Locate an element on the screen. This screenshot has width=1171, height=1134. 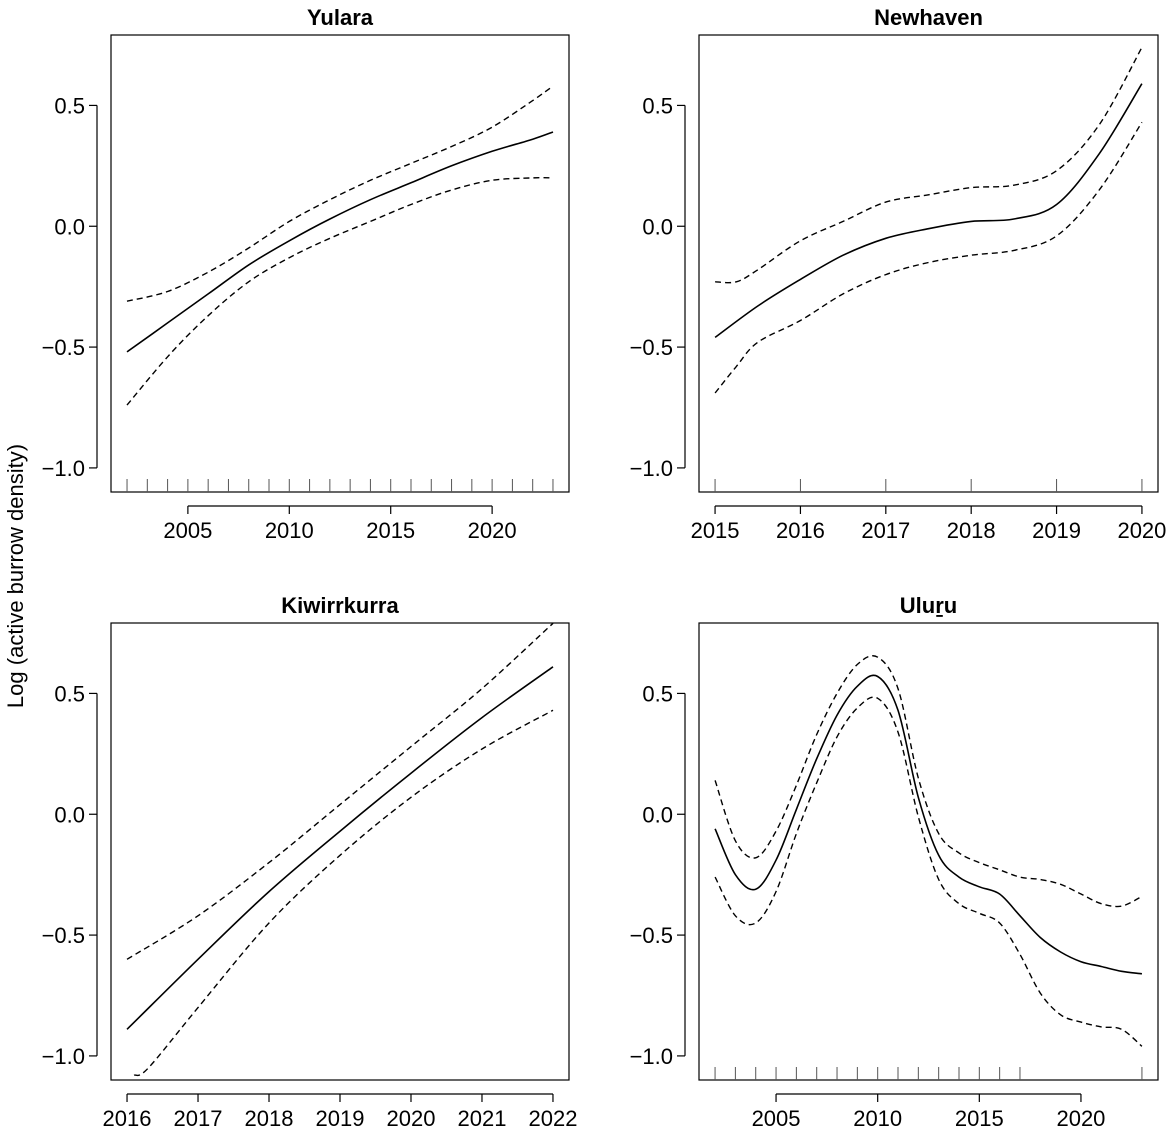
panel-title: Yulara is located at coordinates (340, 17).